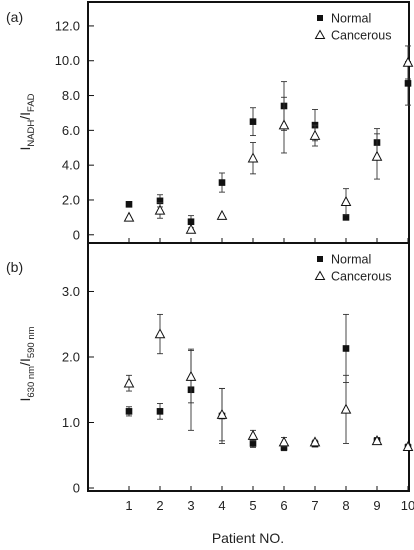  I want to click on x-tick-label: 10, so click(407, 505).